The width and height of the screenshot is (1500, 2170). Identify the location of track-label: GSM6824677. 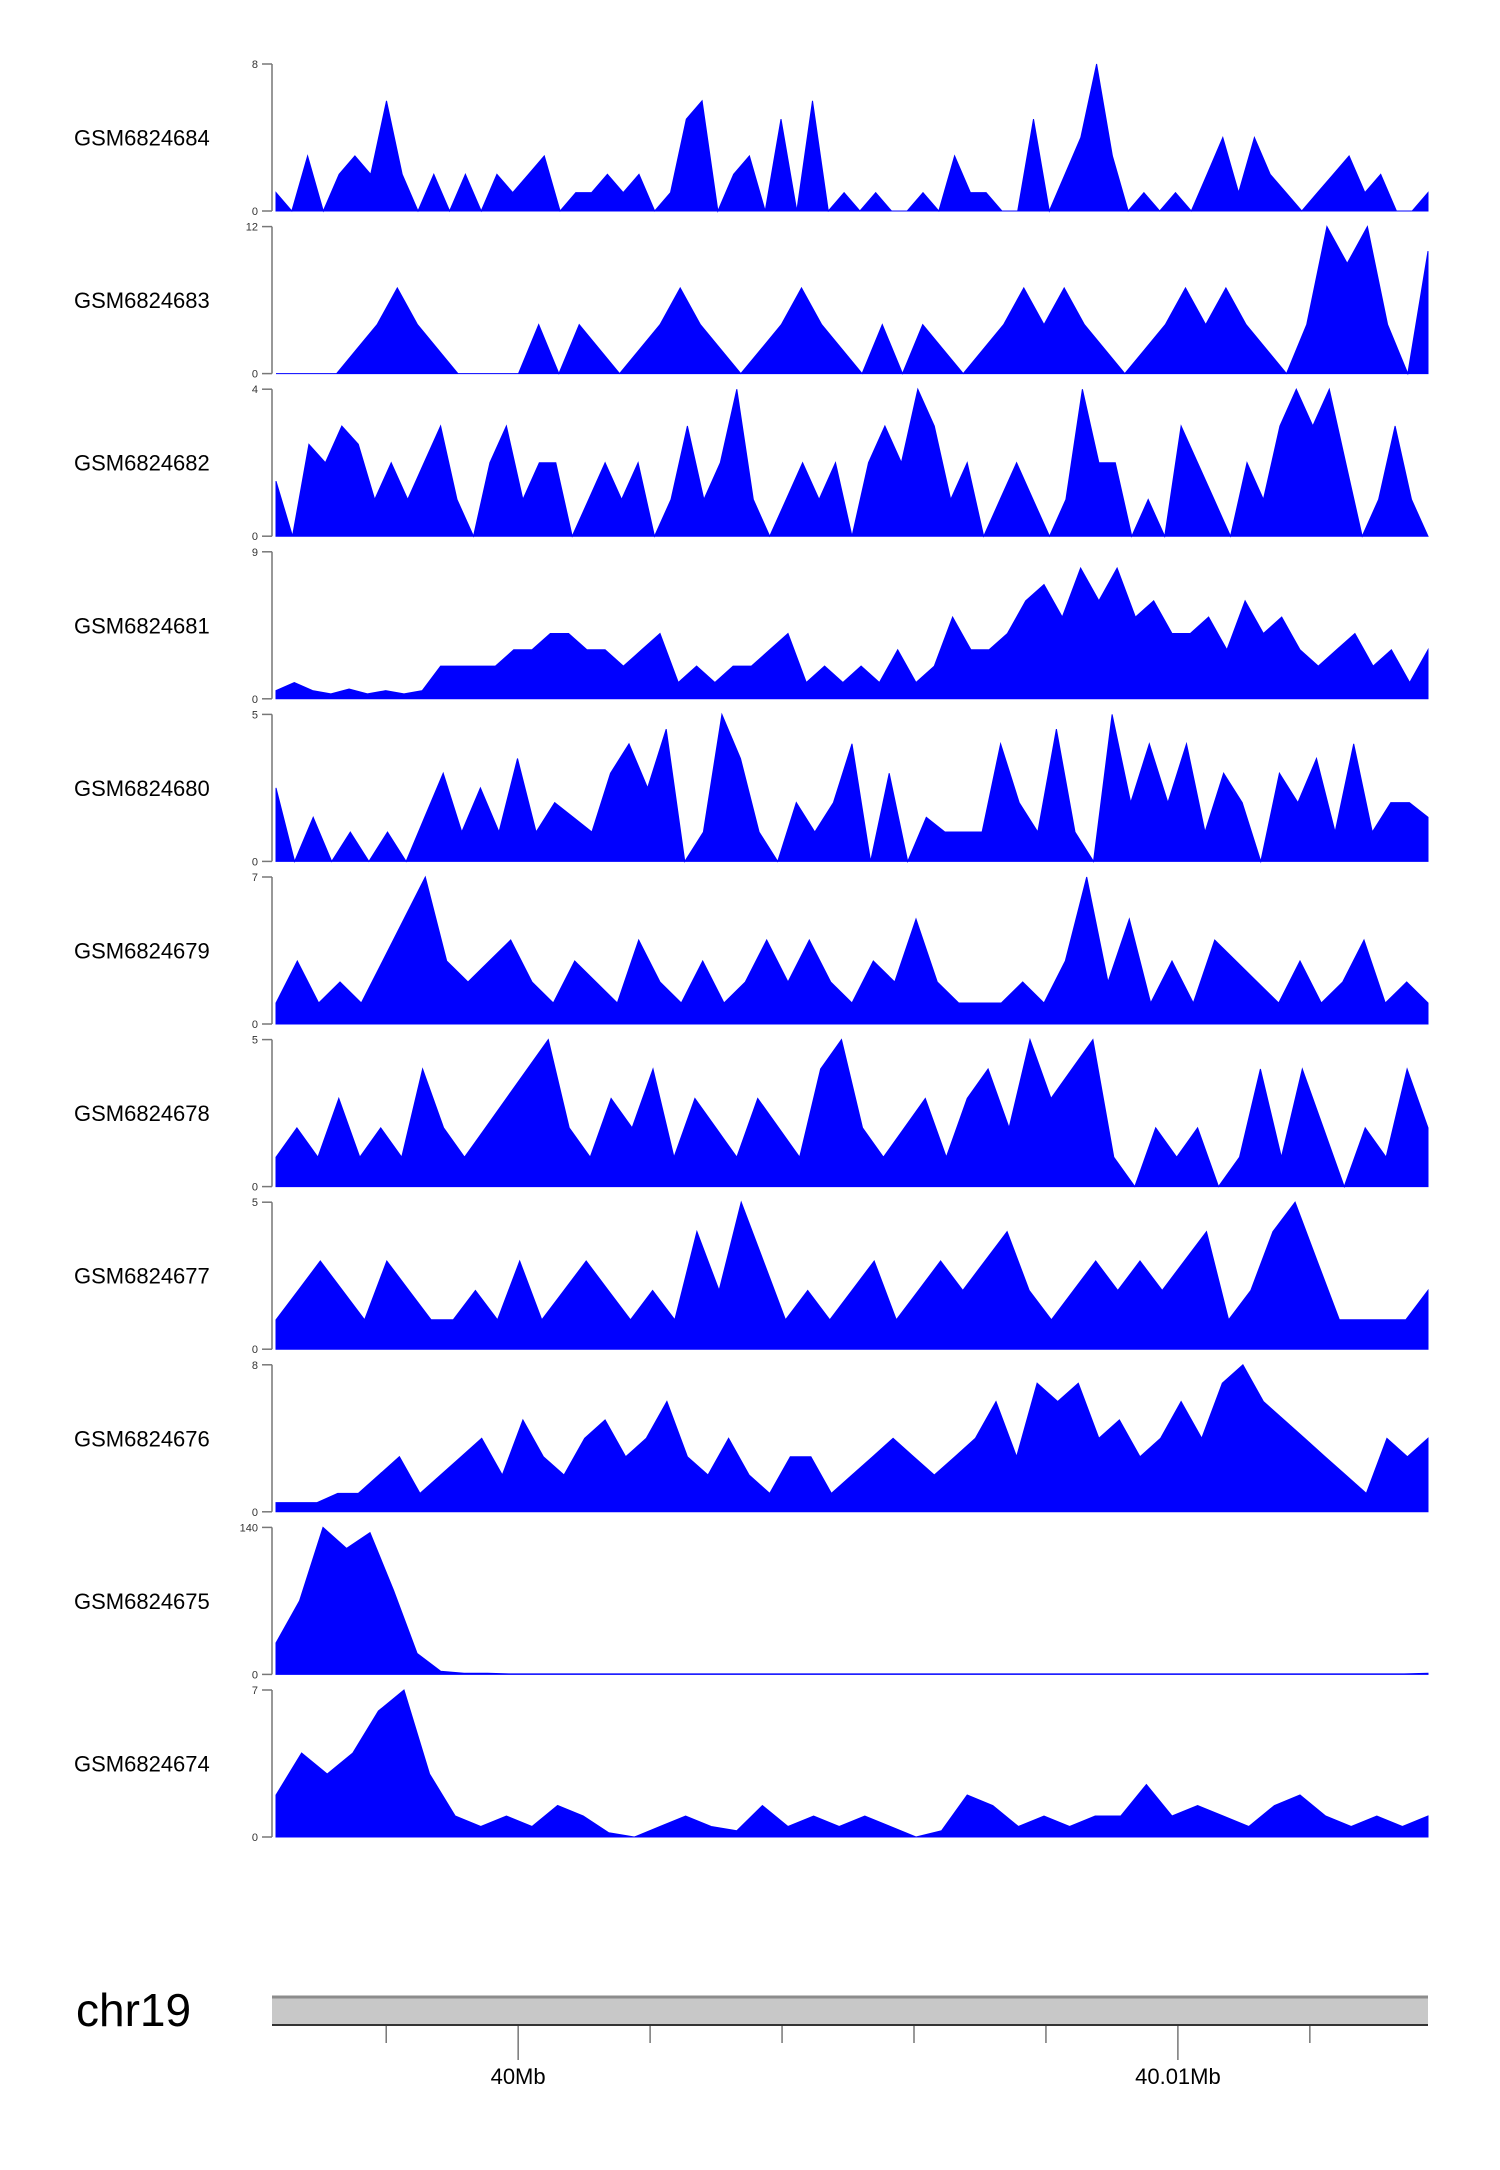
(142, 1276).